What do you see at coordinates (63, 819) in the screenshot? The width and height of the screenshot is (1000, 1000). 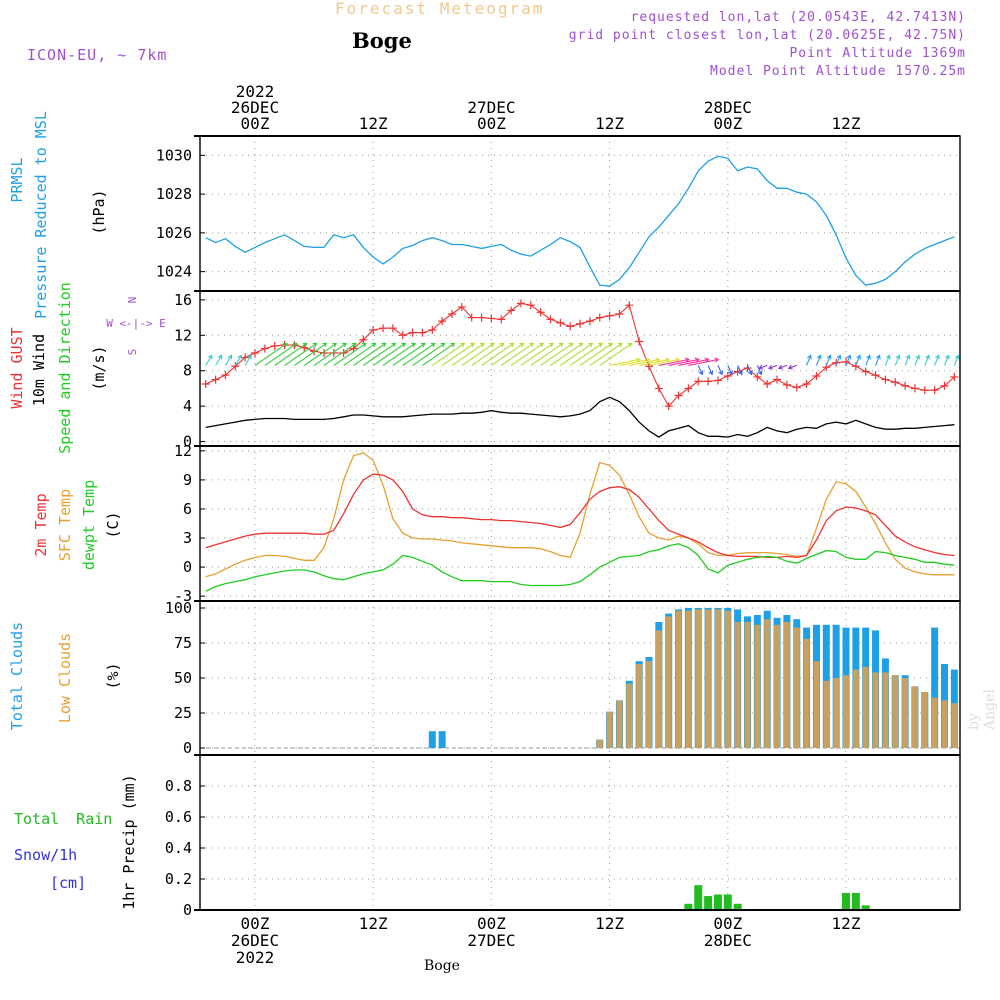 I see `total-rain-label: Total Rain` at bounding box center [63, 819].